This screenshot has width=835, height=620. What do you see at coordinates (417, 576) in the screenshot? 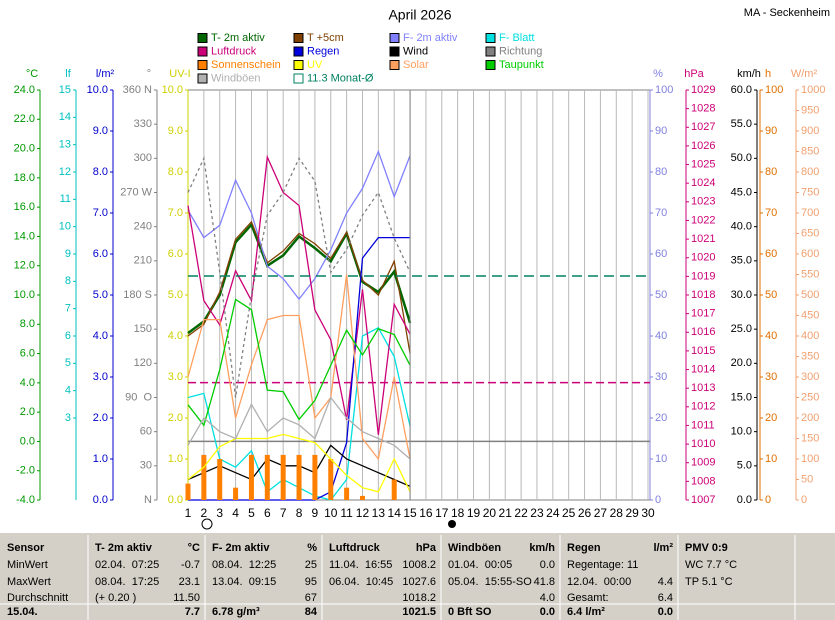
I see `table-background` at bounding box center [417, 576].